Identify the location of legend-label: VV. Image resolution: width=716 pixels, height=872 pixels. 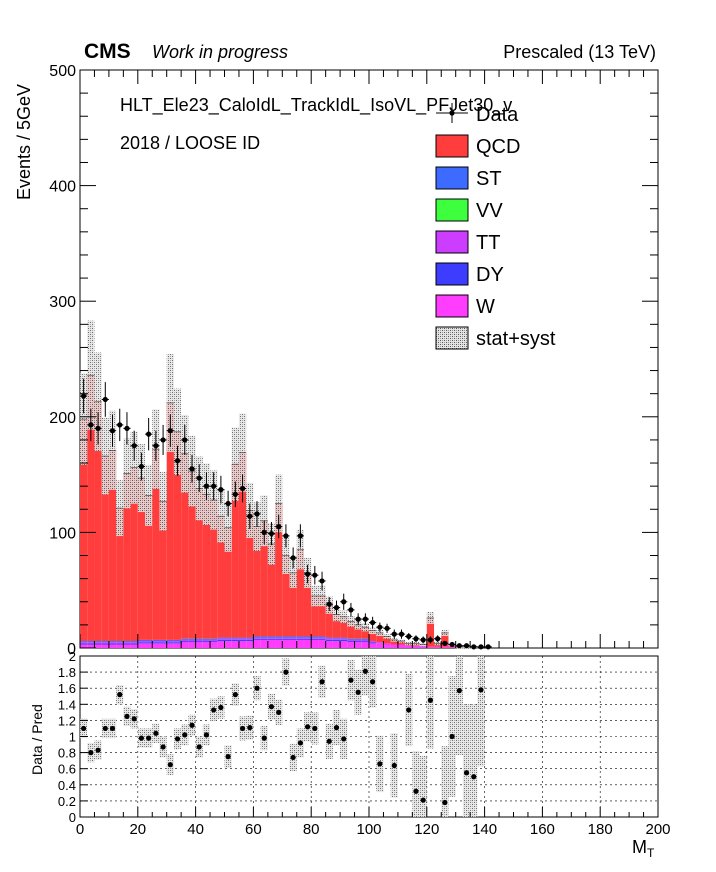
(489, 211).